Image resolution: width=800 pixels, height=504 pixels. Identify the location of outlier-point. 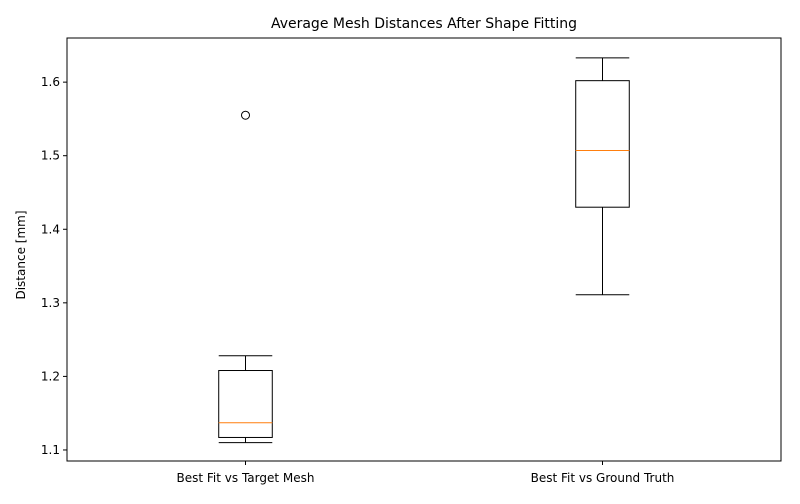
(245, 115).